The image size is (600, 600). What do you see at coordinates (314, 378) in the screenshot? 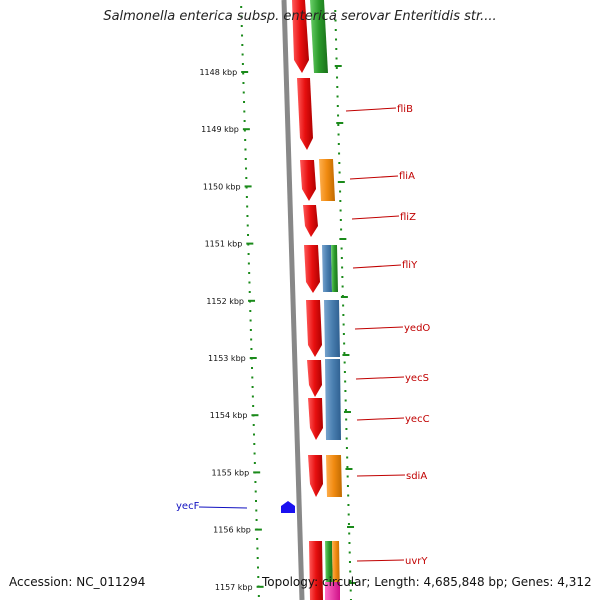
I see `gene-arrow-yecs` at bounding box center [314, 378].